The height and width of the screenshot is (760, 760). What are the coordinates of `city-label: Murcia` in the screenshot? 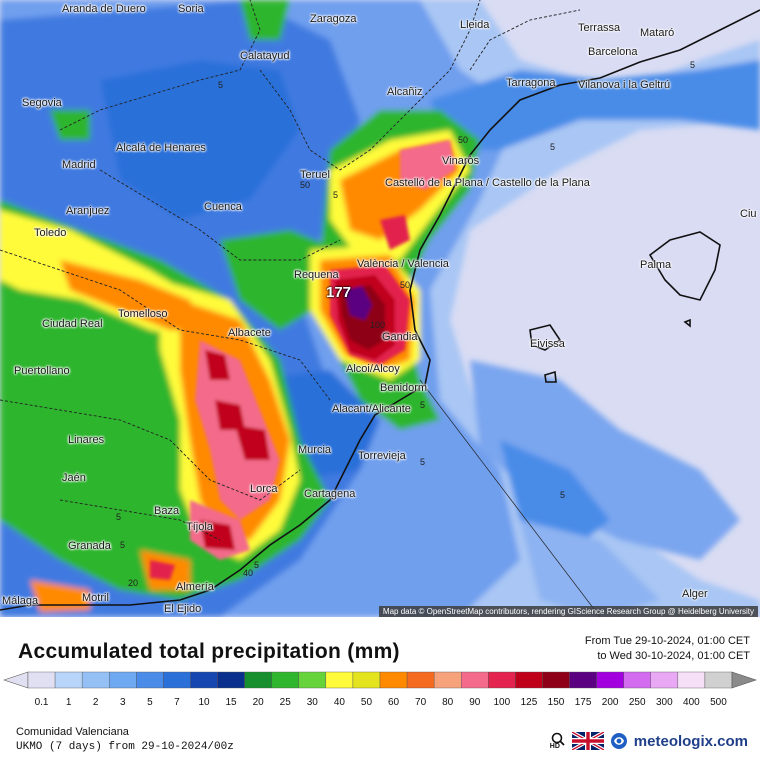 It's located at (314, 450).